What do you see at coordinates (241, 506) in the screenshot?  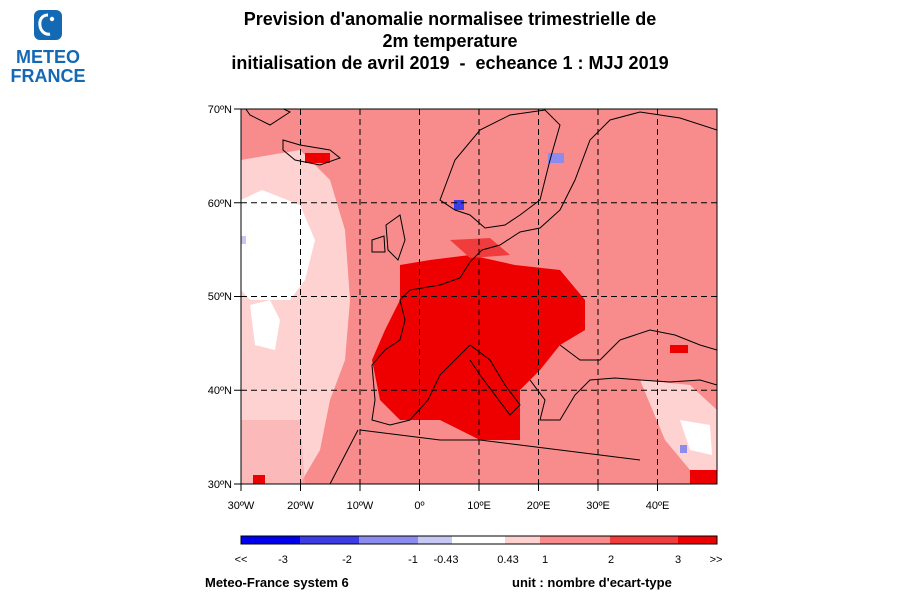 I see `lon-label-30w: 30ºW` at bounding box center [241, 506].